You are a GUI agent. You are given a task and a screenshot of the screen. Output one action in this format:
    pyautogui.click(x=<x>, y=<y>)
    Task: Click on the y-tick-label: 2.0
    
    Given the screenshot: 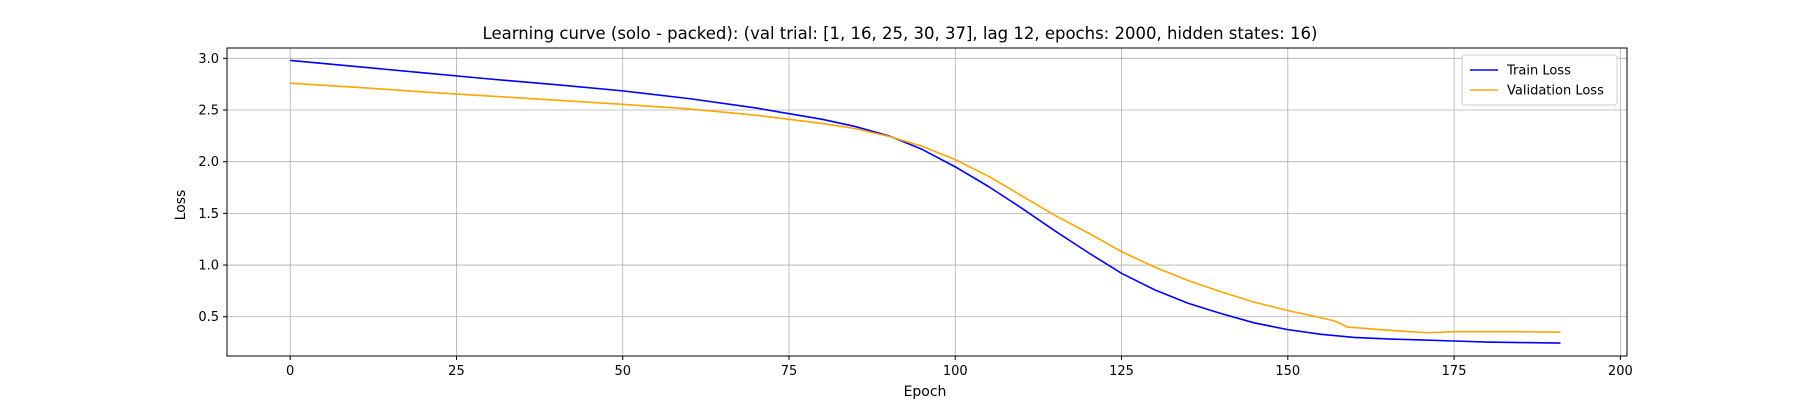 What is the action you would take?
    pyautogui.click(x=208, y=162)
    